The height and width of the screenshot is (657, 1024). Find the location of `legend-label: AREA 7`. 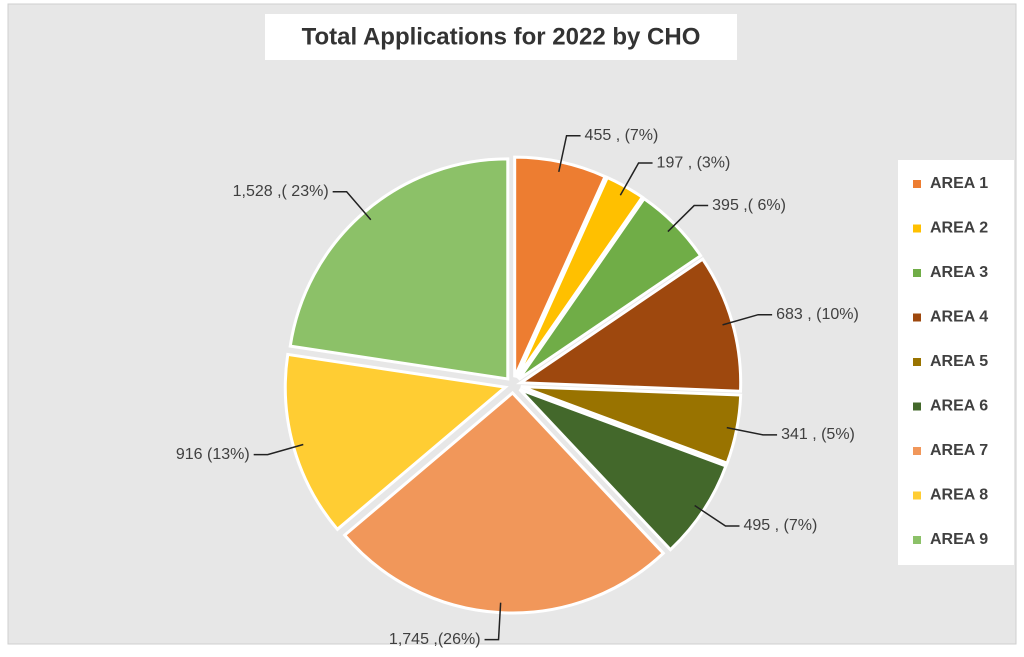

legend-label: AREA 7 is located at coordinates (959, 450).